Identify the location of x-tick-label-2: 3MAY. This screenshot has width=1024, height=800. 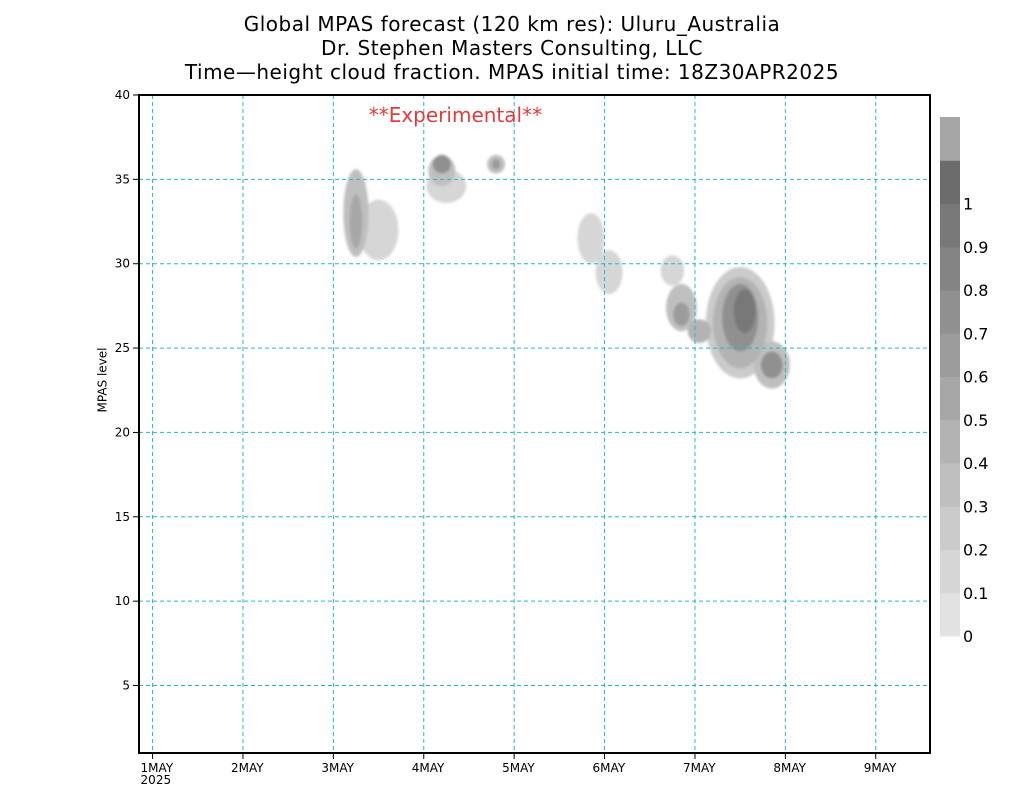
(337, 768).